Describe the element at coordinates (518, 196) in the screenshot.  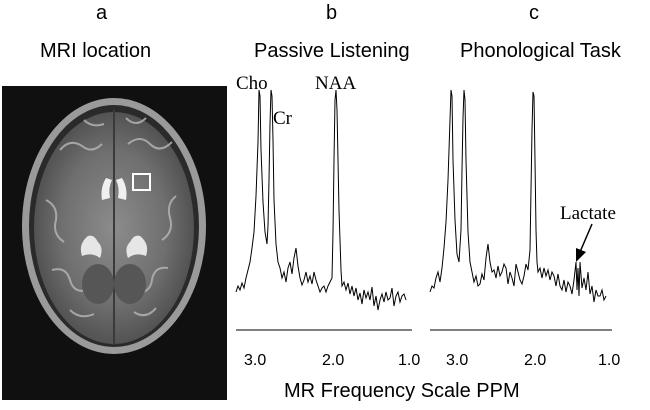
I see `spectrum-c-trace` at that location.